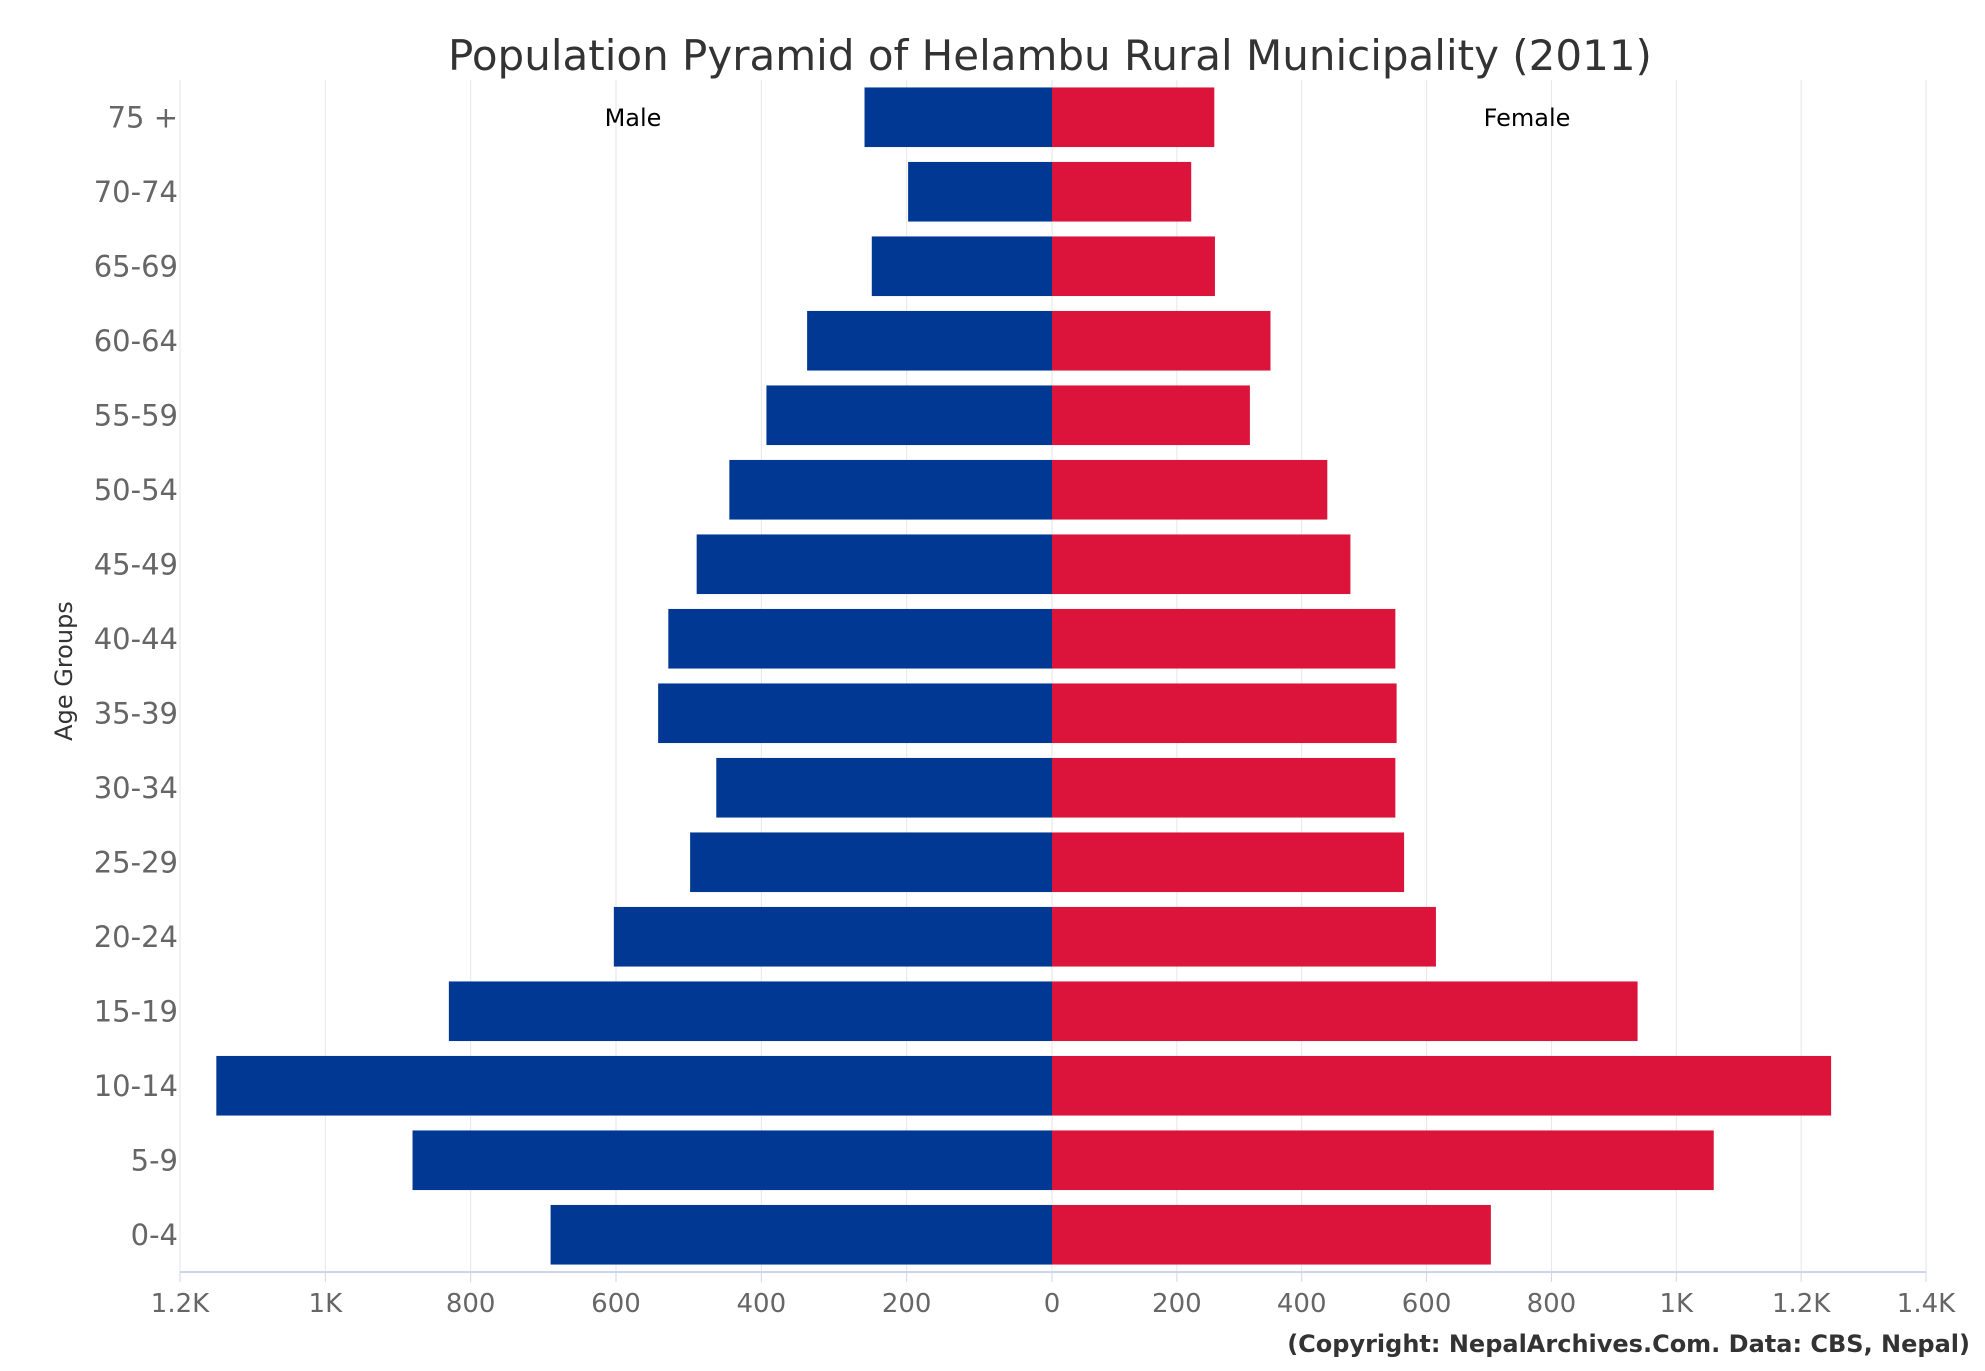 The height and width of the screenshot is (1371, 1985). What do you see at coordinates (1177, 1304) in the screenshot?
I see `x-tick-label-right: 200` at bounding box center [1177, 1304].